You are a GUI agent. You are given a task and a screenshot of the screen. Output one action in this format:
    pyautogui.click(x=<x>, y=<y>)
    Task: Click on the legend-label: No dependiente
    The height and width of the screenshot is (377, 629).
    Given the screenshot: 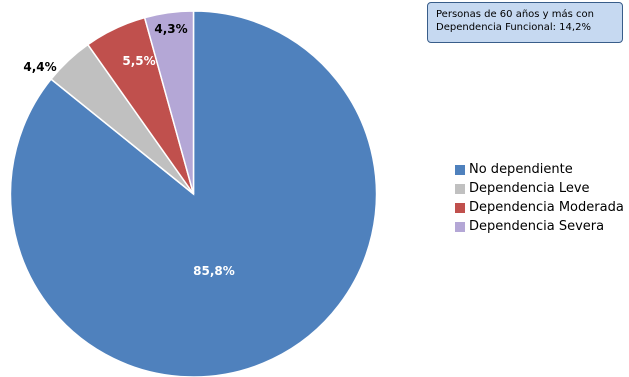 What is the action you would take?
    pyautogui.click(x=521, y=169)
    